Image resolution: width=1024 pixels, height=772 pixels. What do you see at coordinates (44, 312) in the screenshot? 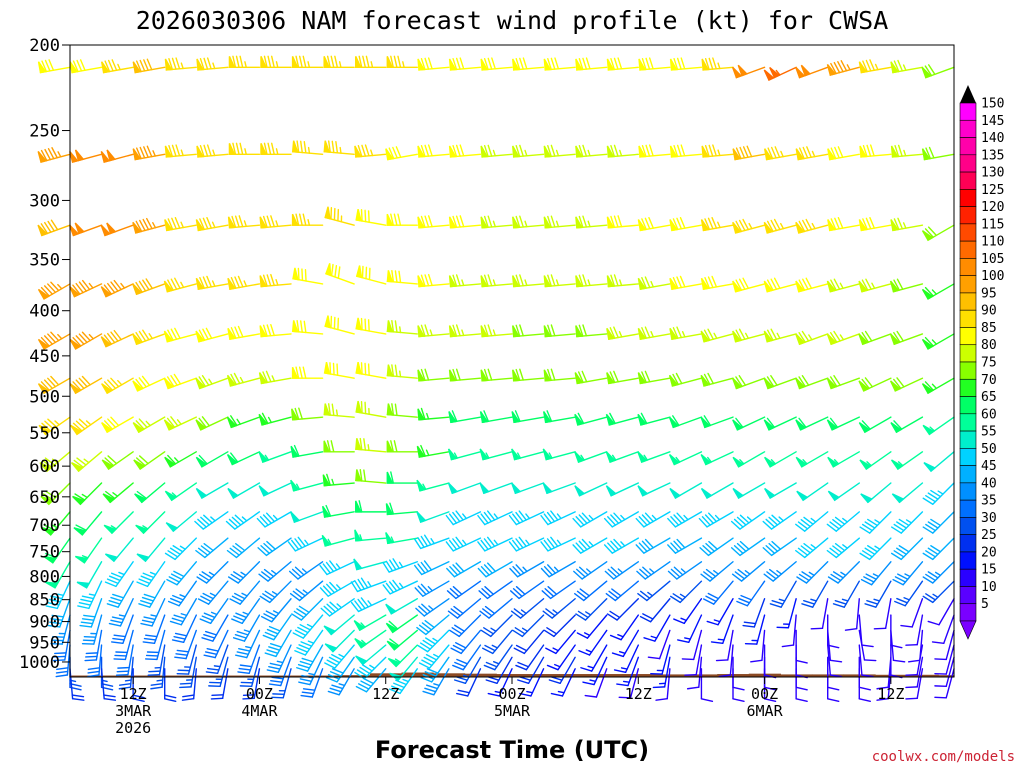
I see `y-tick-label: 400` at bounding box center [44, 312].